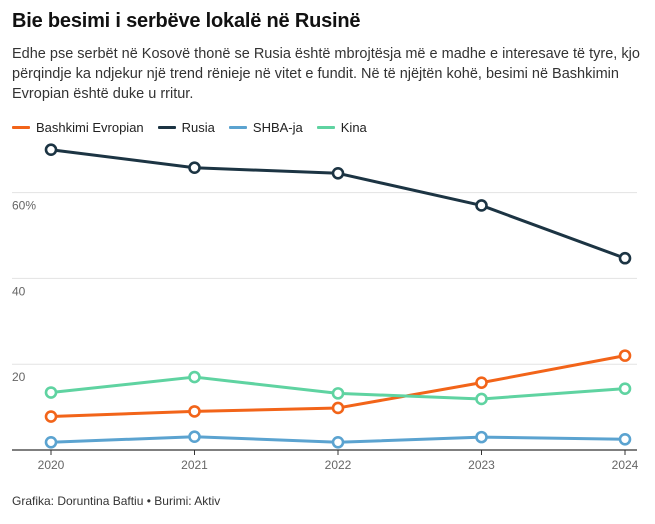  I want to click on point-shba-ja-2020, so click(51, 442).